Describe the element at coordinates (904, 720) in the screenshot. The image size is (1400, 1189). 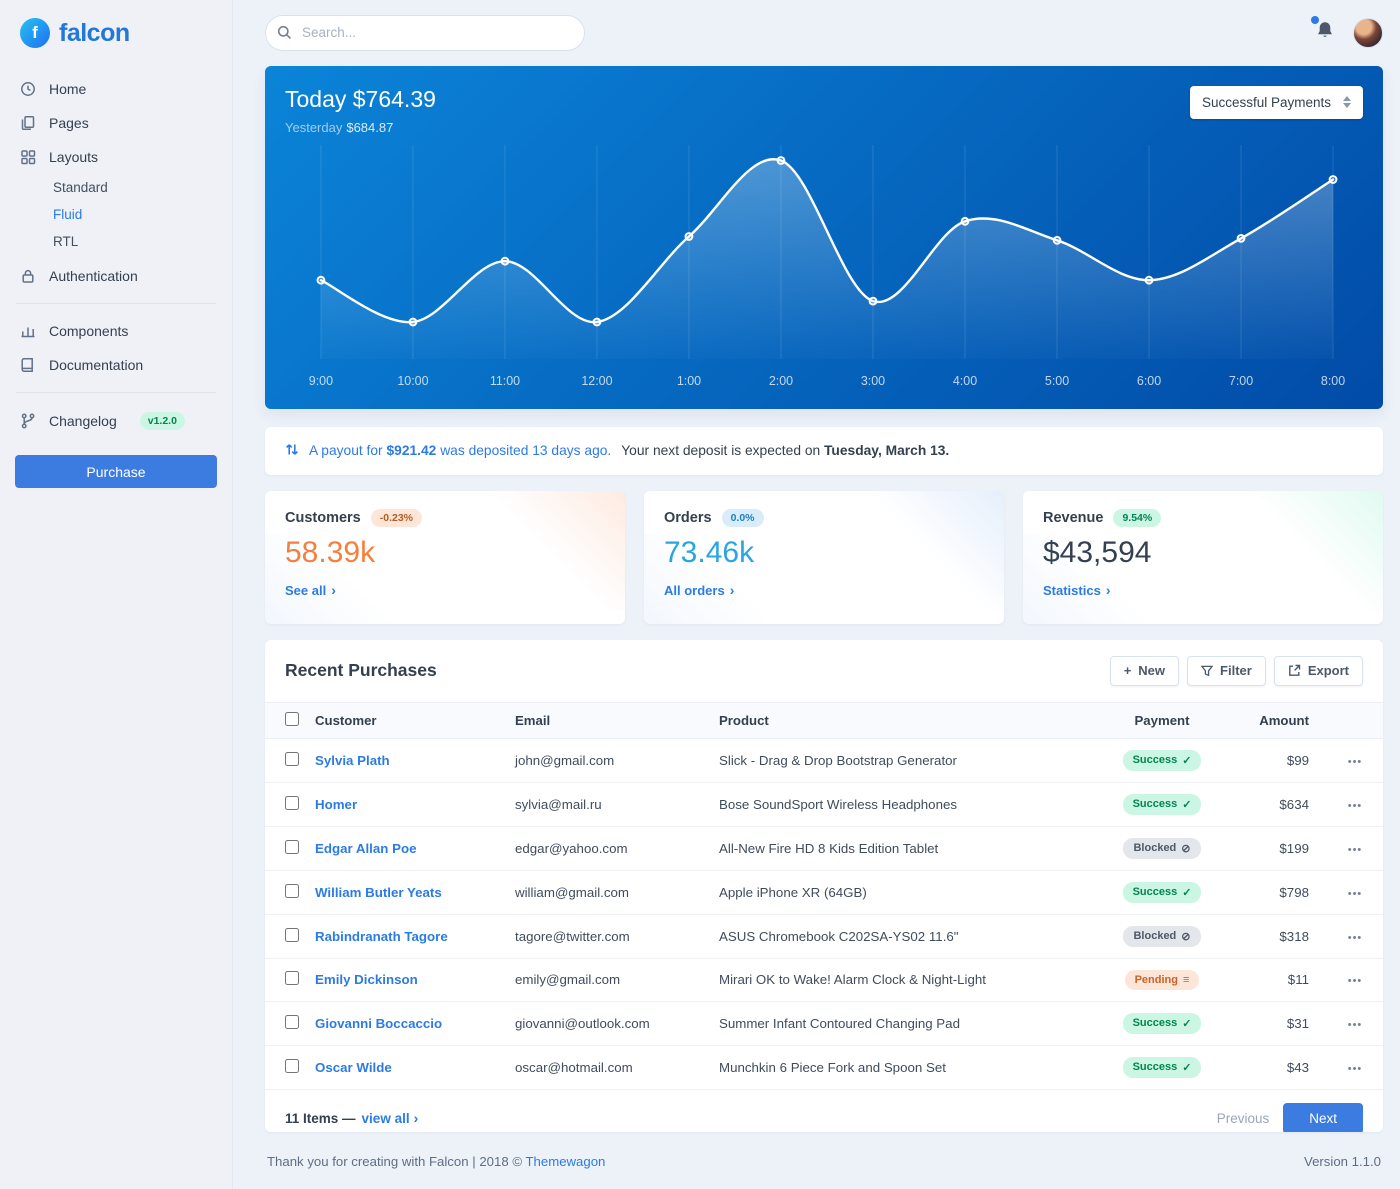
I see `column-header-product: Product` at that location.